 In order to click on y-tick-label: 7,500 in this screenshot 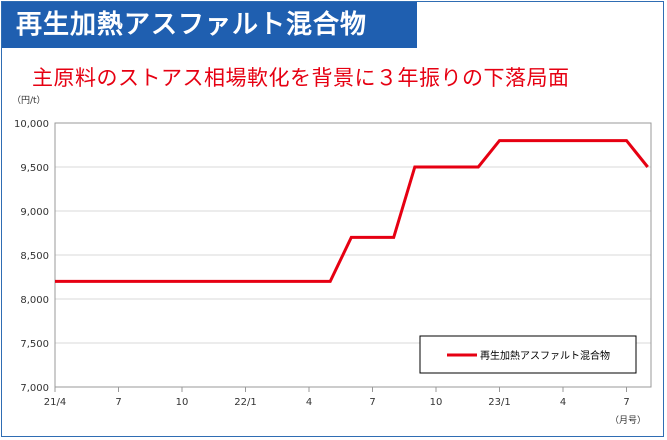, I will do `click(34, 344)`.